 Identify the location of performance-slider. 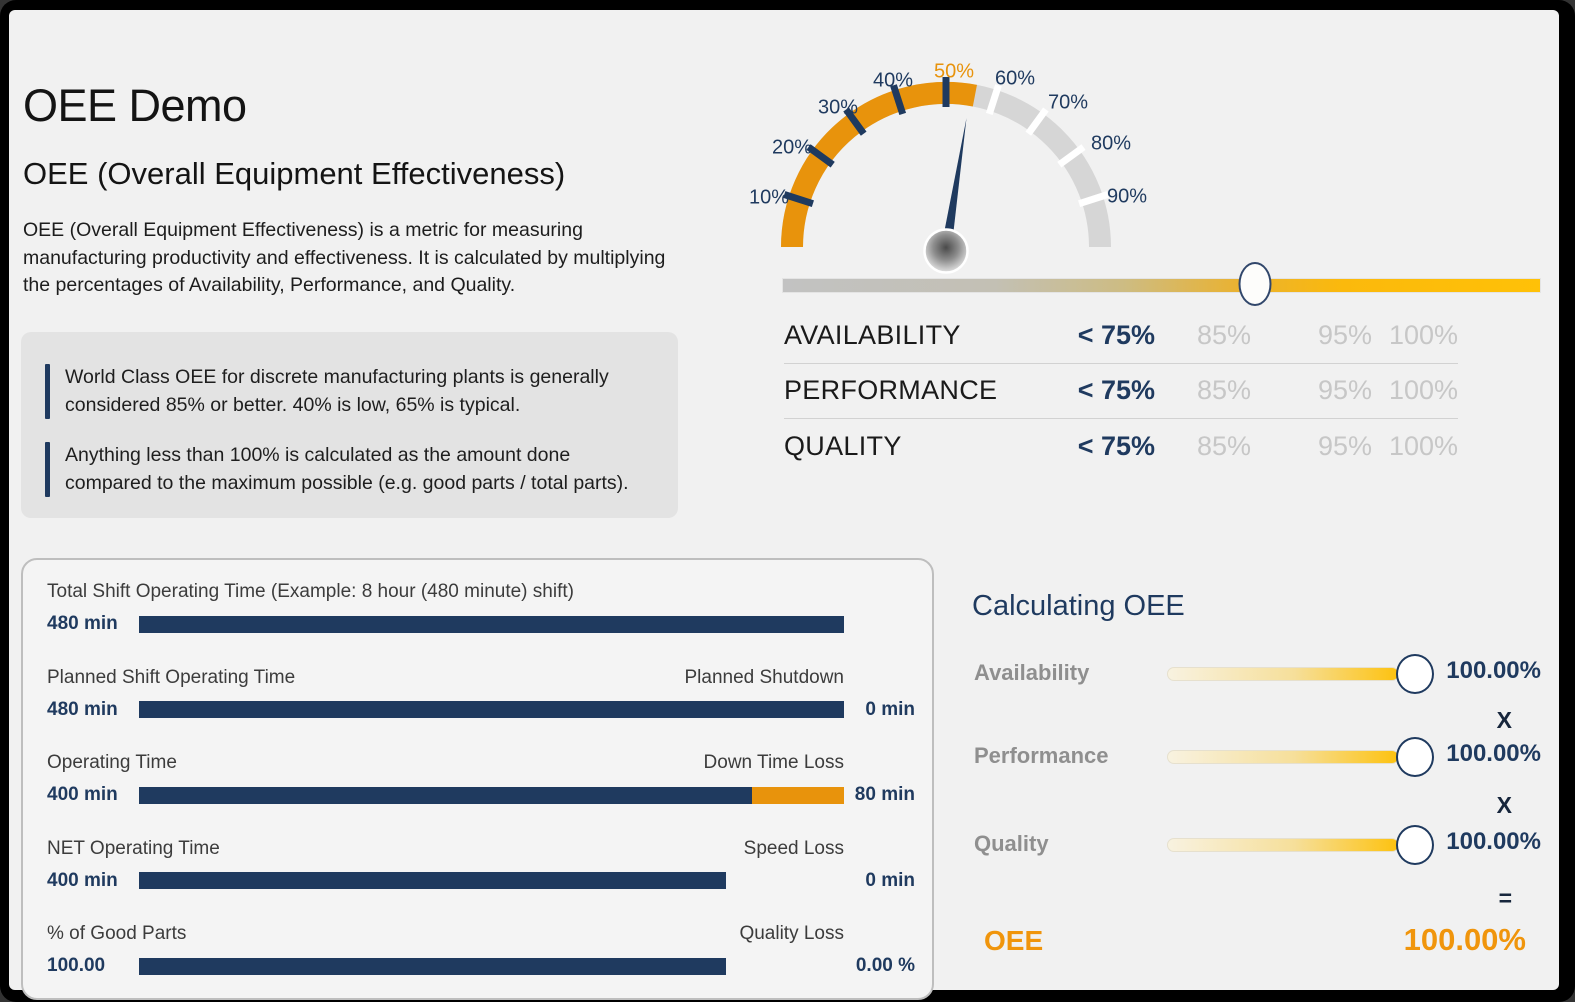
(1300, 757).